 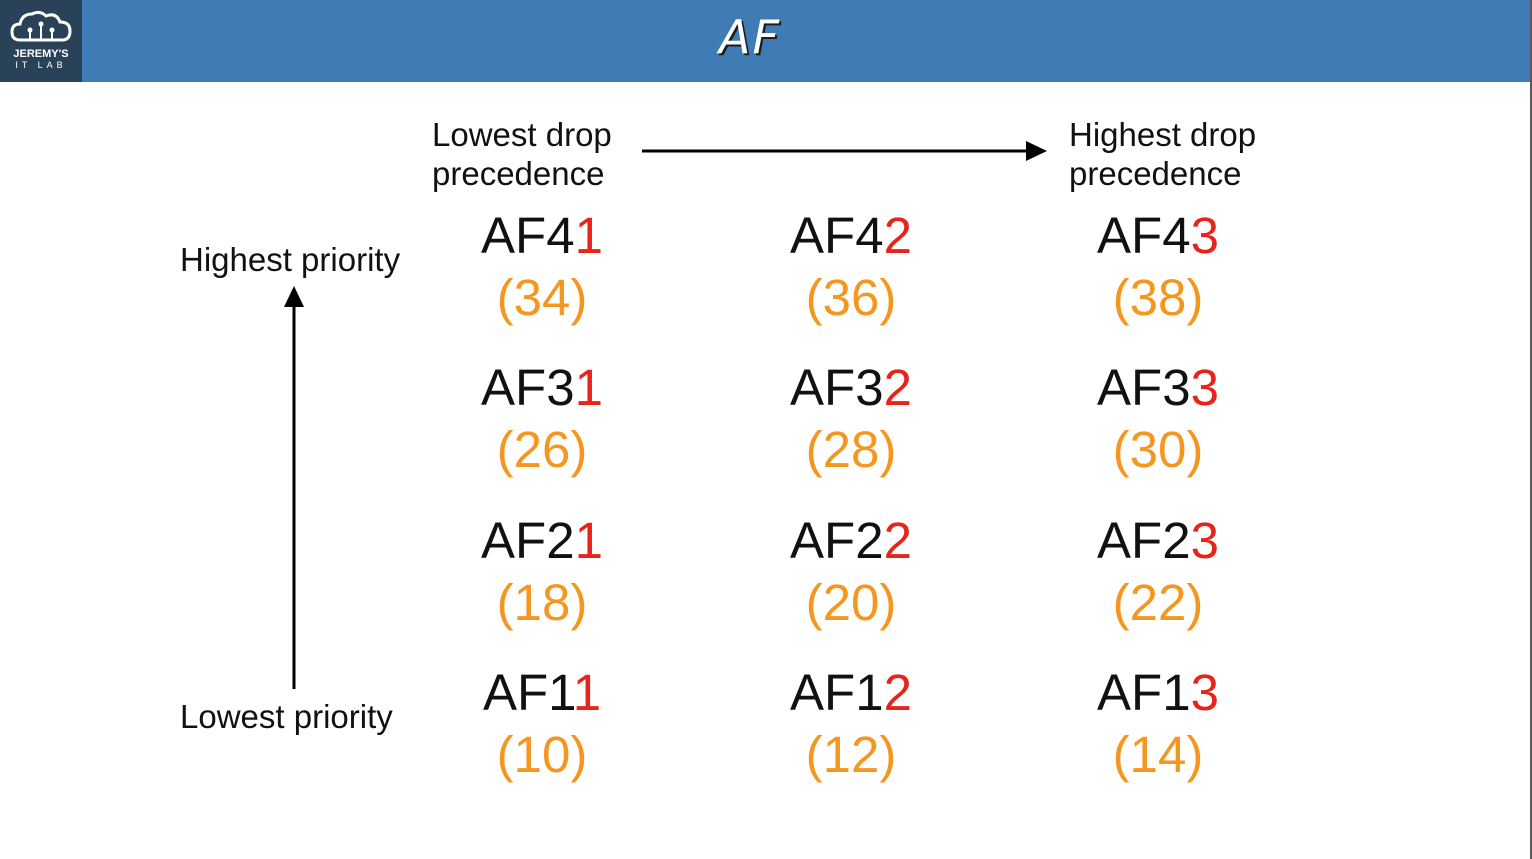 I want to click on af-class-name: AF42, so click(x=851, y=236).